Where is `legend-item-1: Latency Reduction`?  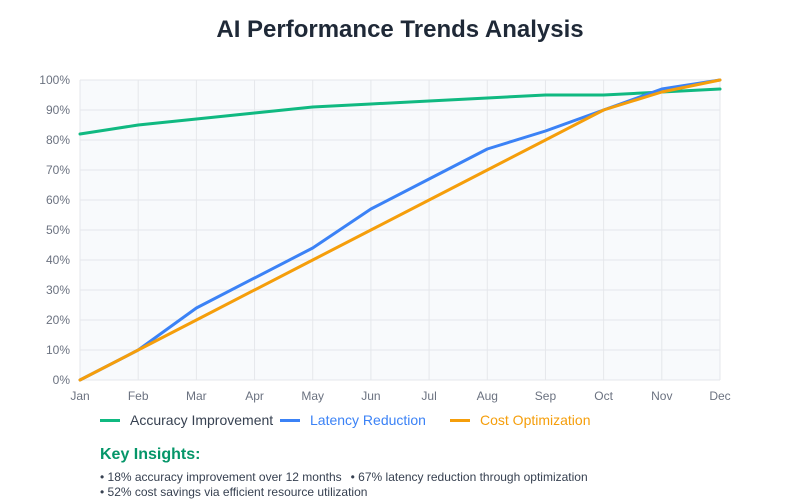
legend-item-1: Latency Reduction is located at coordinates (353, 420).